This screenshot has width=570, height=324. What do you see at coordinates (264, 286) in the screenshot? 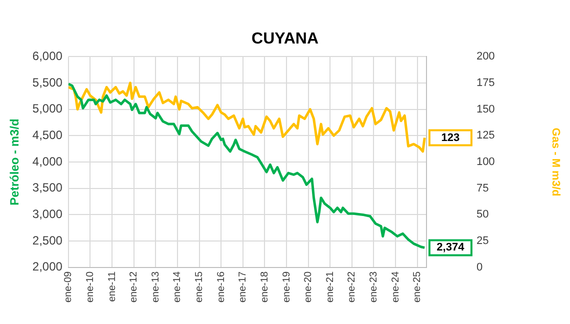
I see `x-tick-label: ene-18` at bounding box center [264, 286].